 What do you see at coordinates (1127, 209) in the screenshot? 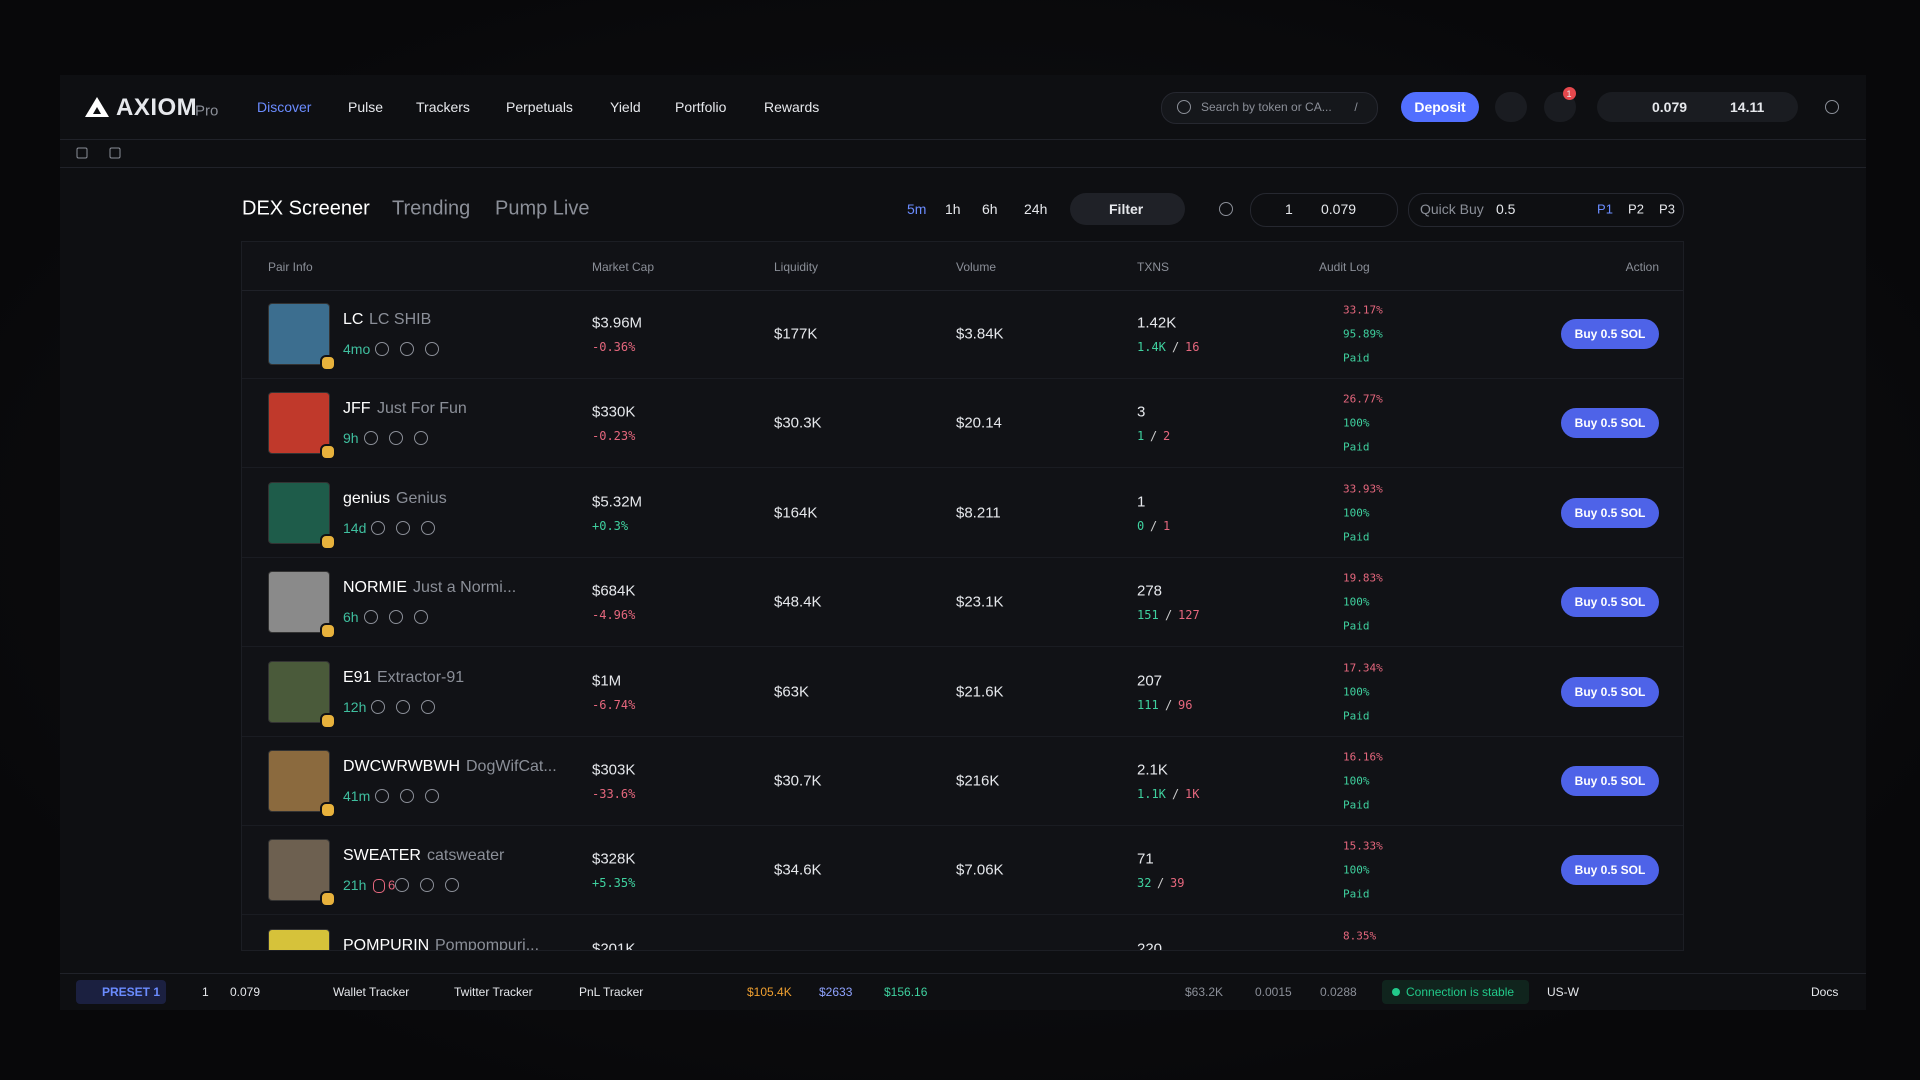
I see `filter-button` at bounding box center [1127, 209].